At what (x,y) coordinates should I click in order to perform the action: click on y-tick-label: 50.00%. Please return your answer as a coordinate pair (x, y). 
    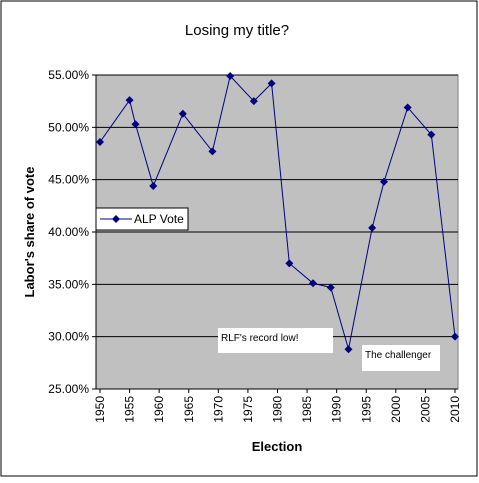
    Looking at the image, I should click on (68, 127).